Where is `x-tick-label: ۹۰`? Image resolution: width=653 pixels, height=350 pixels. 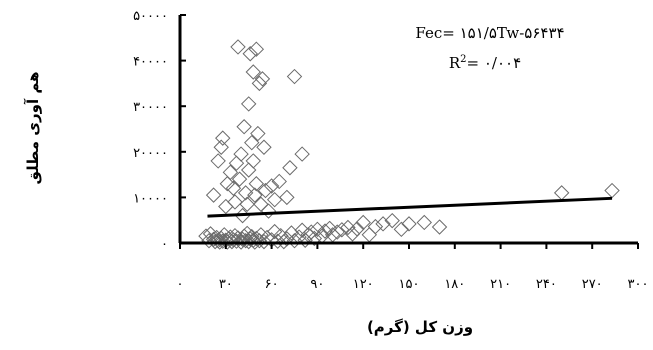
x-tick-label: ۹۰ is located at coordinates (317, 284).